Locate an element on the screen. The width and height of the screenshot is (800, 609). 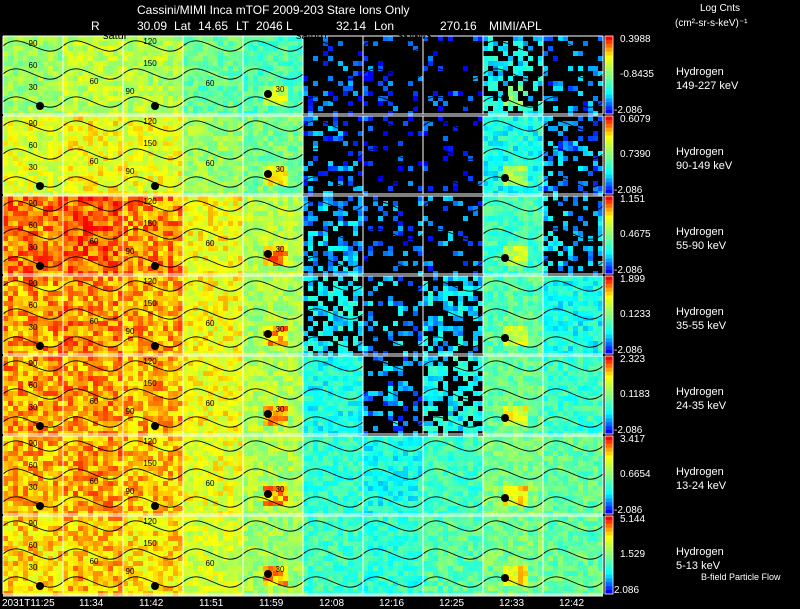
contour-label: 60 is located at coordinates (94, 241).